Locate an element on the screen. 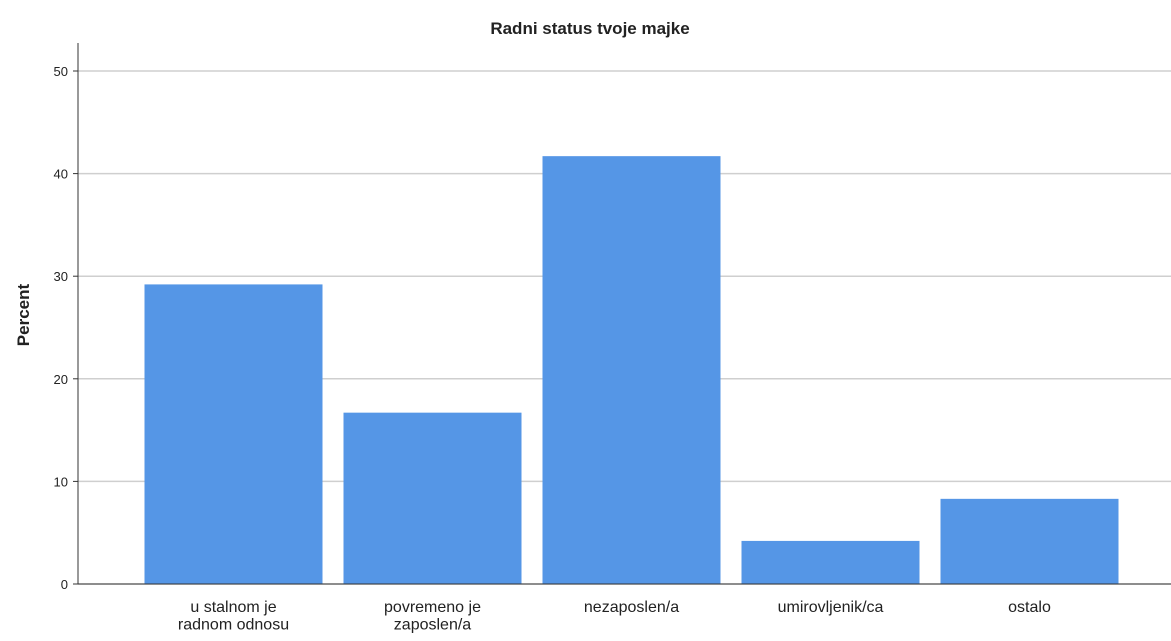  y-tick-label: 0 is located at coordinates (64, 584).